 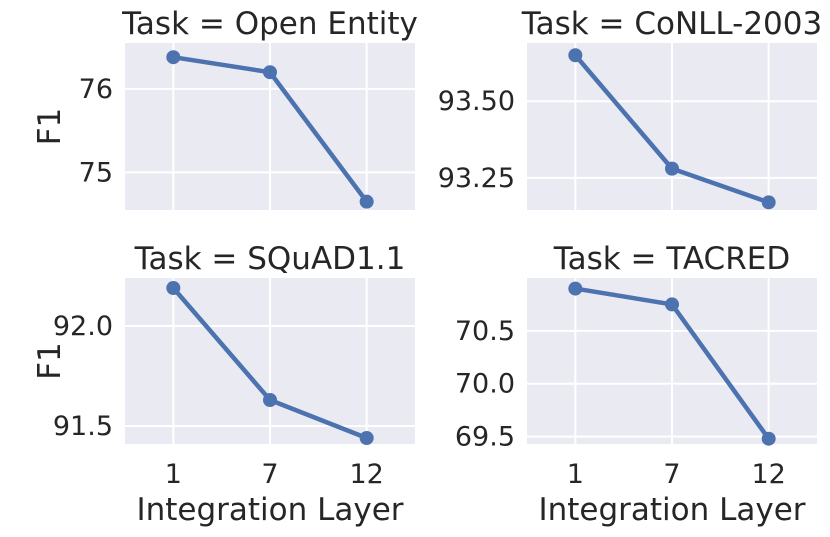 I want to click on y-tick-label: 93.25, so click(x=476, y=178).